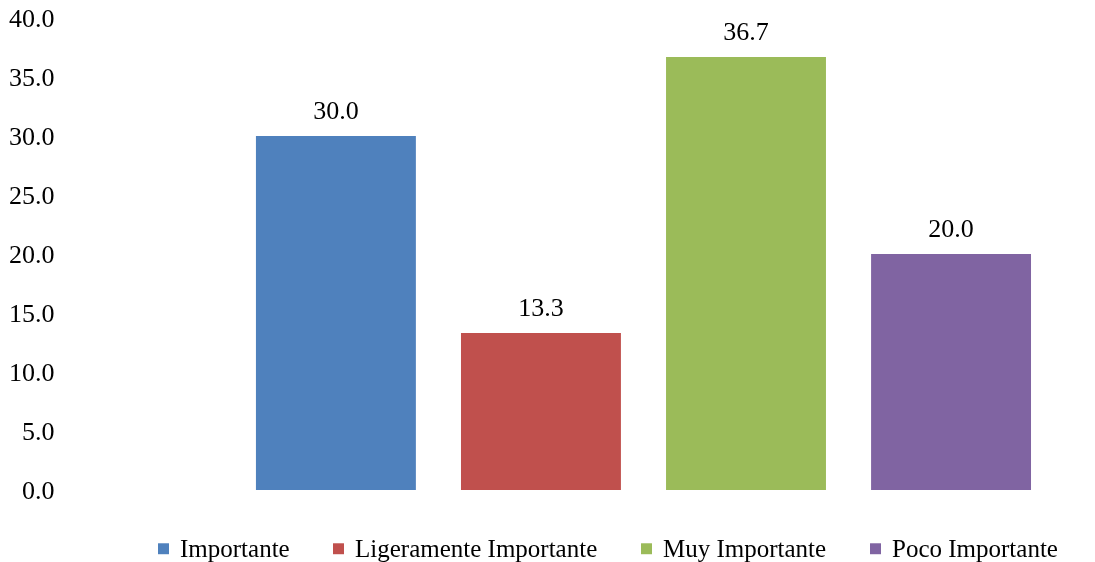 The width and height of the screenshot is (1095, 562). I want to click on y-tick-label: 15.0, so click(32, 313).